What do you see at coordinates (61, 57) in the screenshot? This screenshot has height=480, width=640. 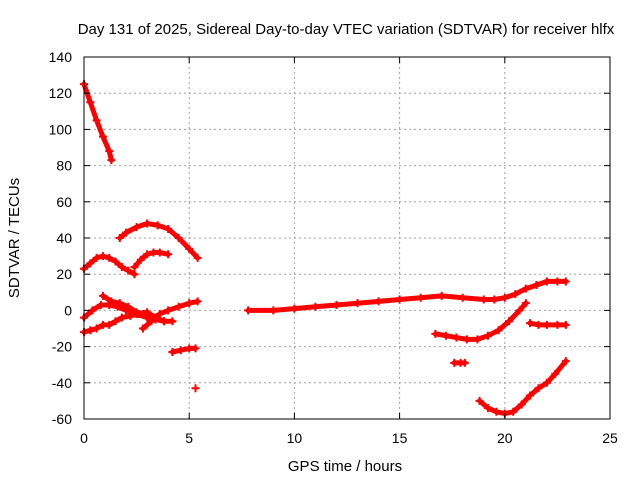 I see `y-tick-label: 140` at bounding box center [61, 57].